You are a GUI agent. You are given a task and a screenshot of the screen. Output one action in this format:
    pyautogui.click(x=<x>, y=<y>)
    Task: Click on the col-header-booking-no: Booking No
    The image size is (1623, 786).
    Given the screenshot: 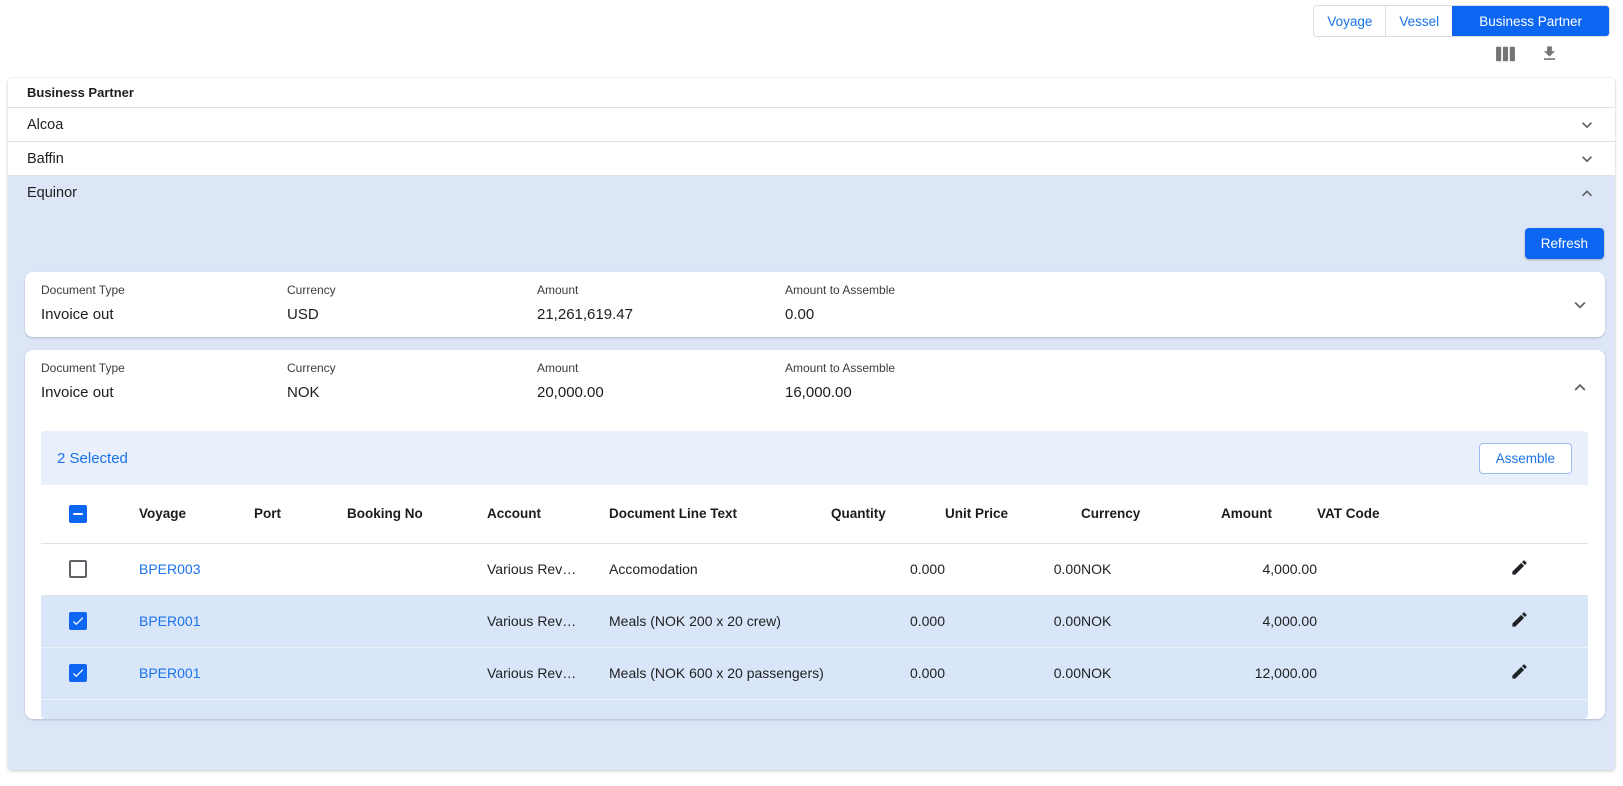 What is the action you would take?
    pyautogui.click(x=417, y=514)
    